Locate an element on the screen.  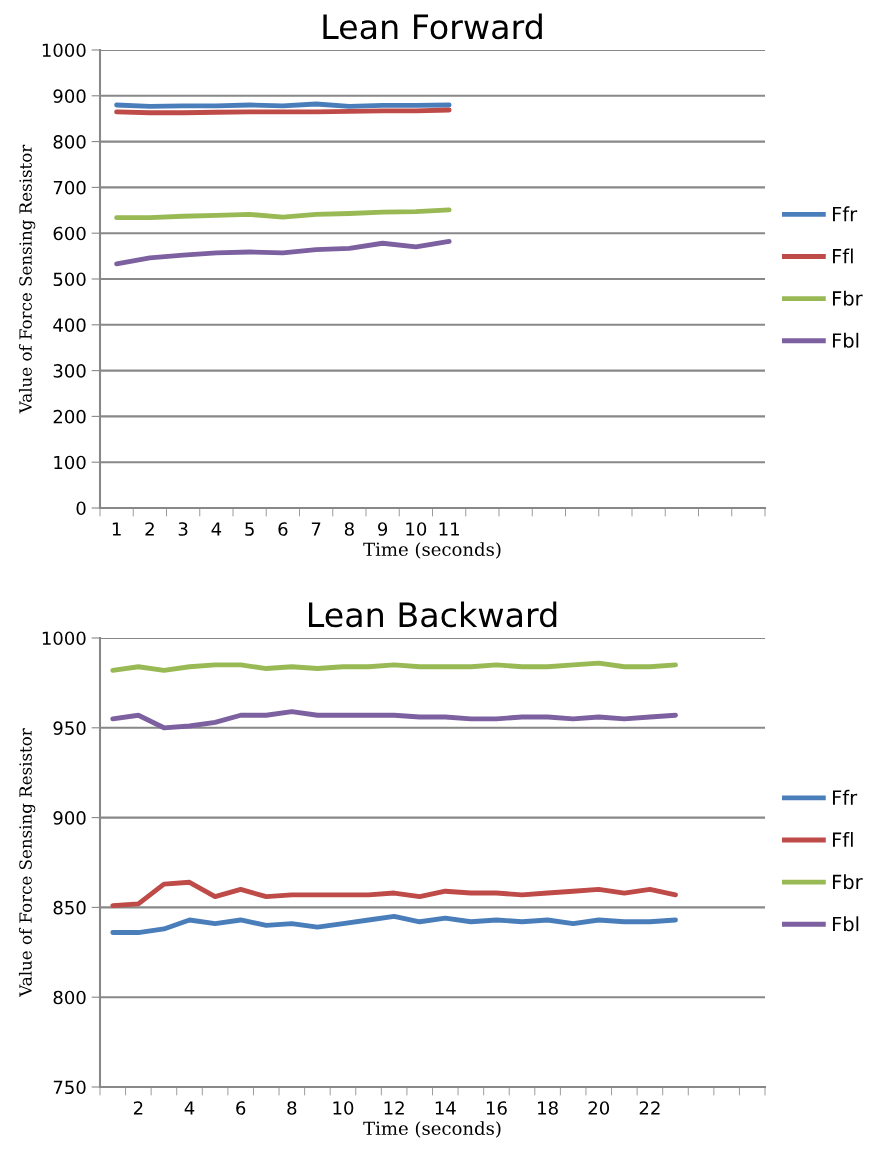
x-tick-label: 5 is located at coordinates (249, 529).